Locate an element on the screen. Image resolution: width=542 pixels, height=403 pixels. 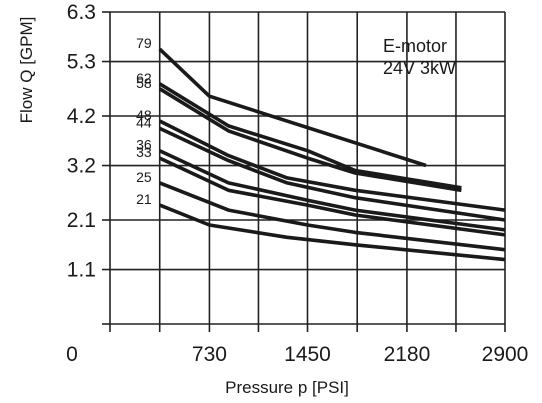
series-label-25: 25 is located at coordinates (144, 177).